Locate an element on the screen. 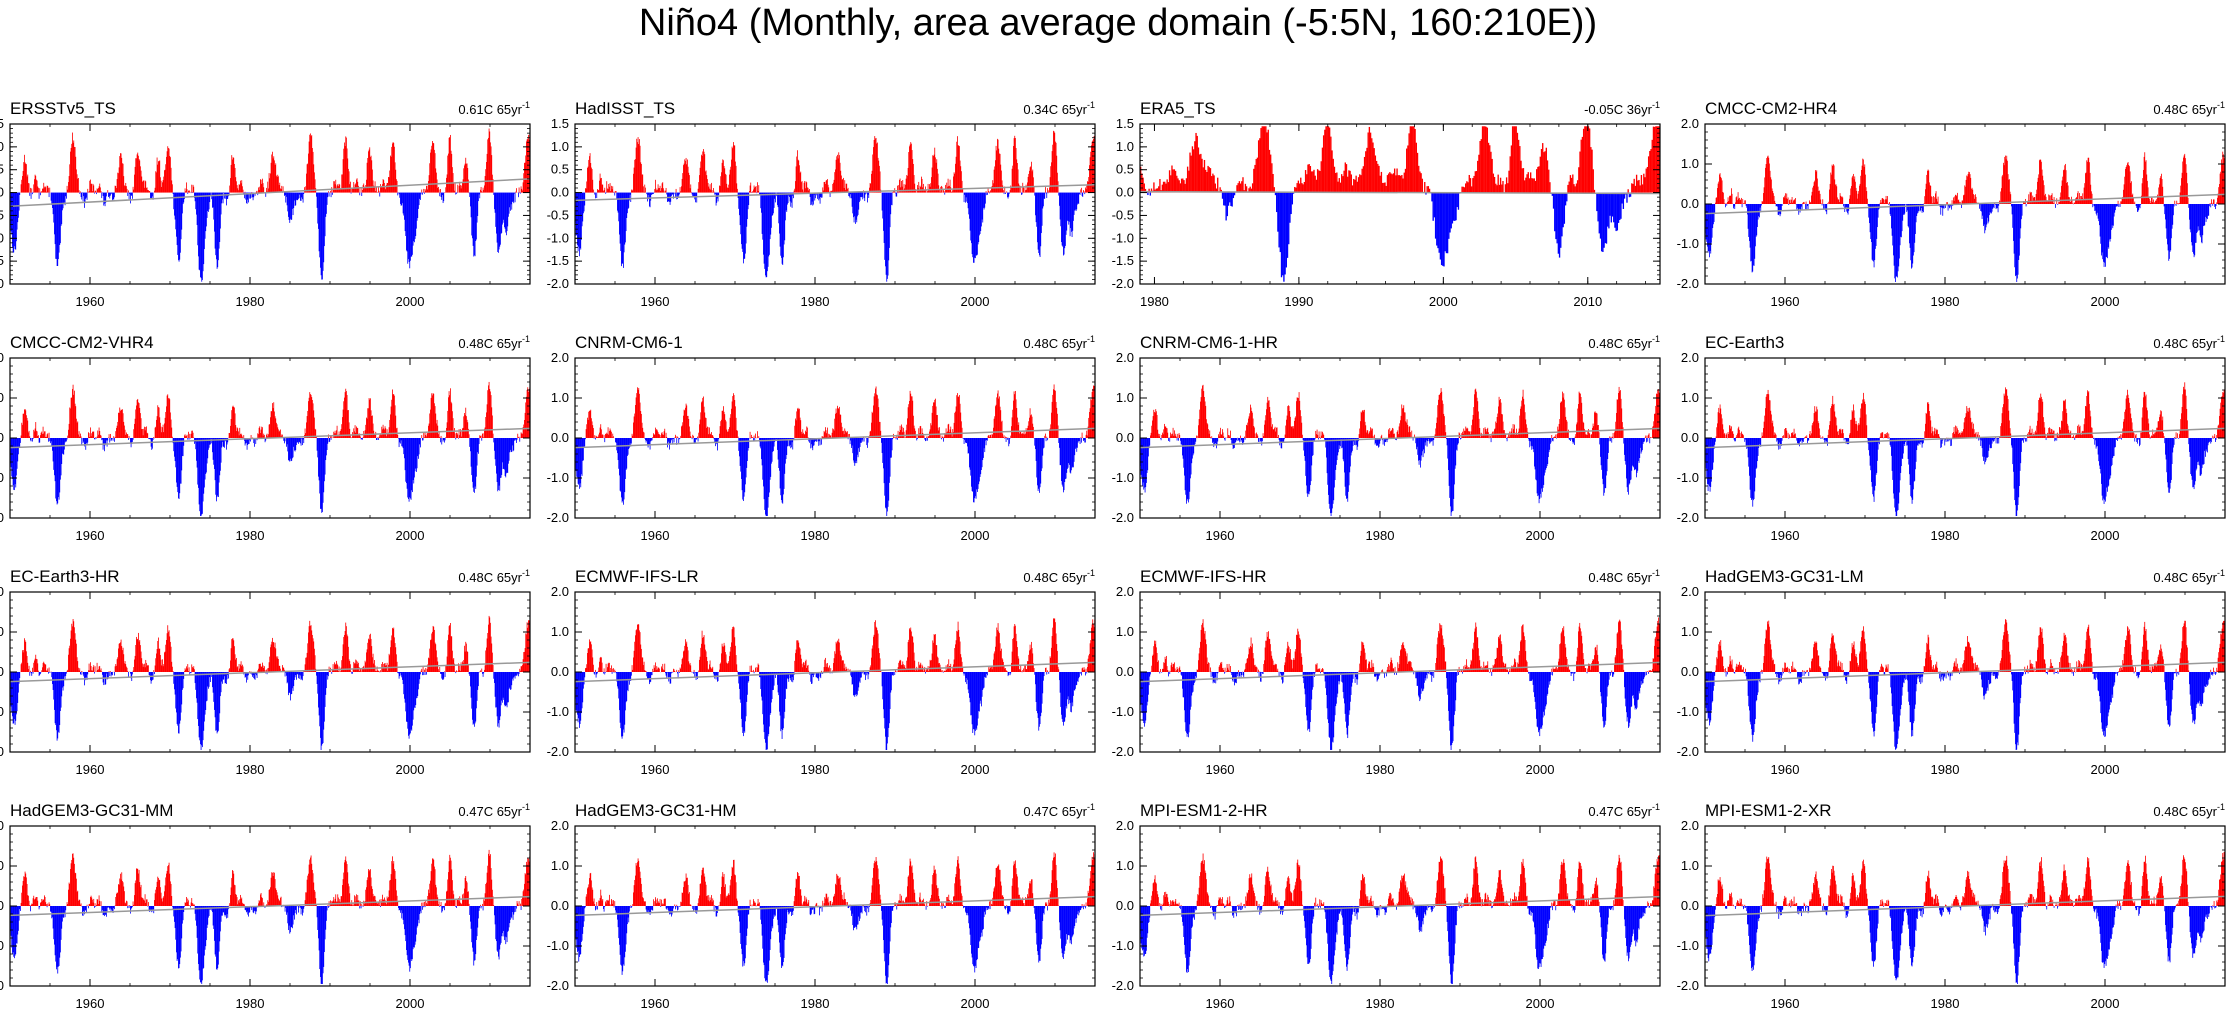 The image size is (2236, 1026). y-tick-label: -2.0 is located at coordinates (558, 283).